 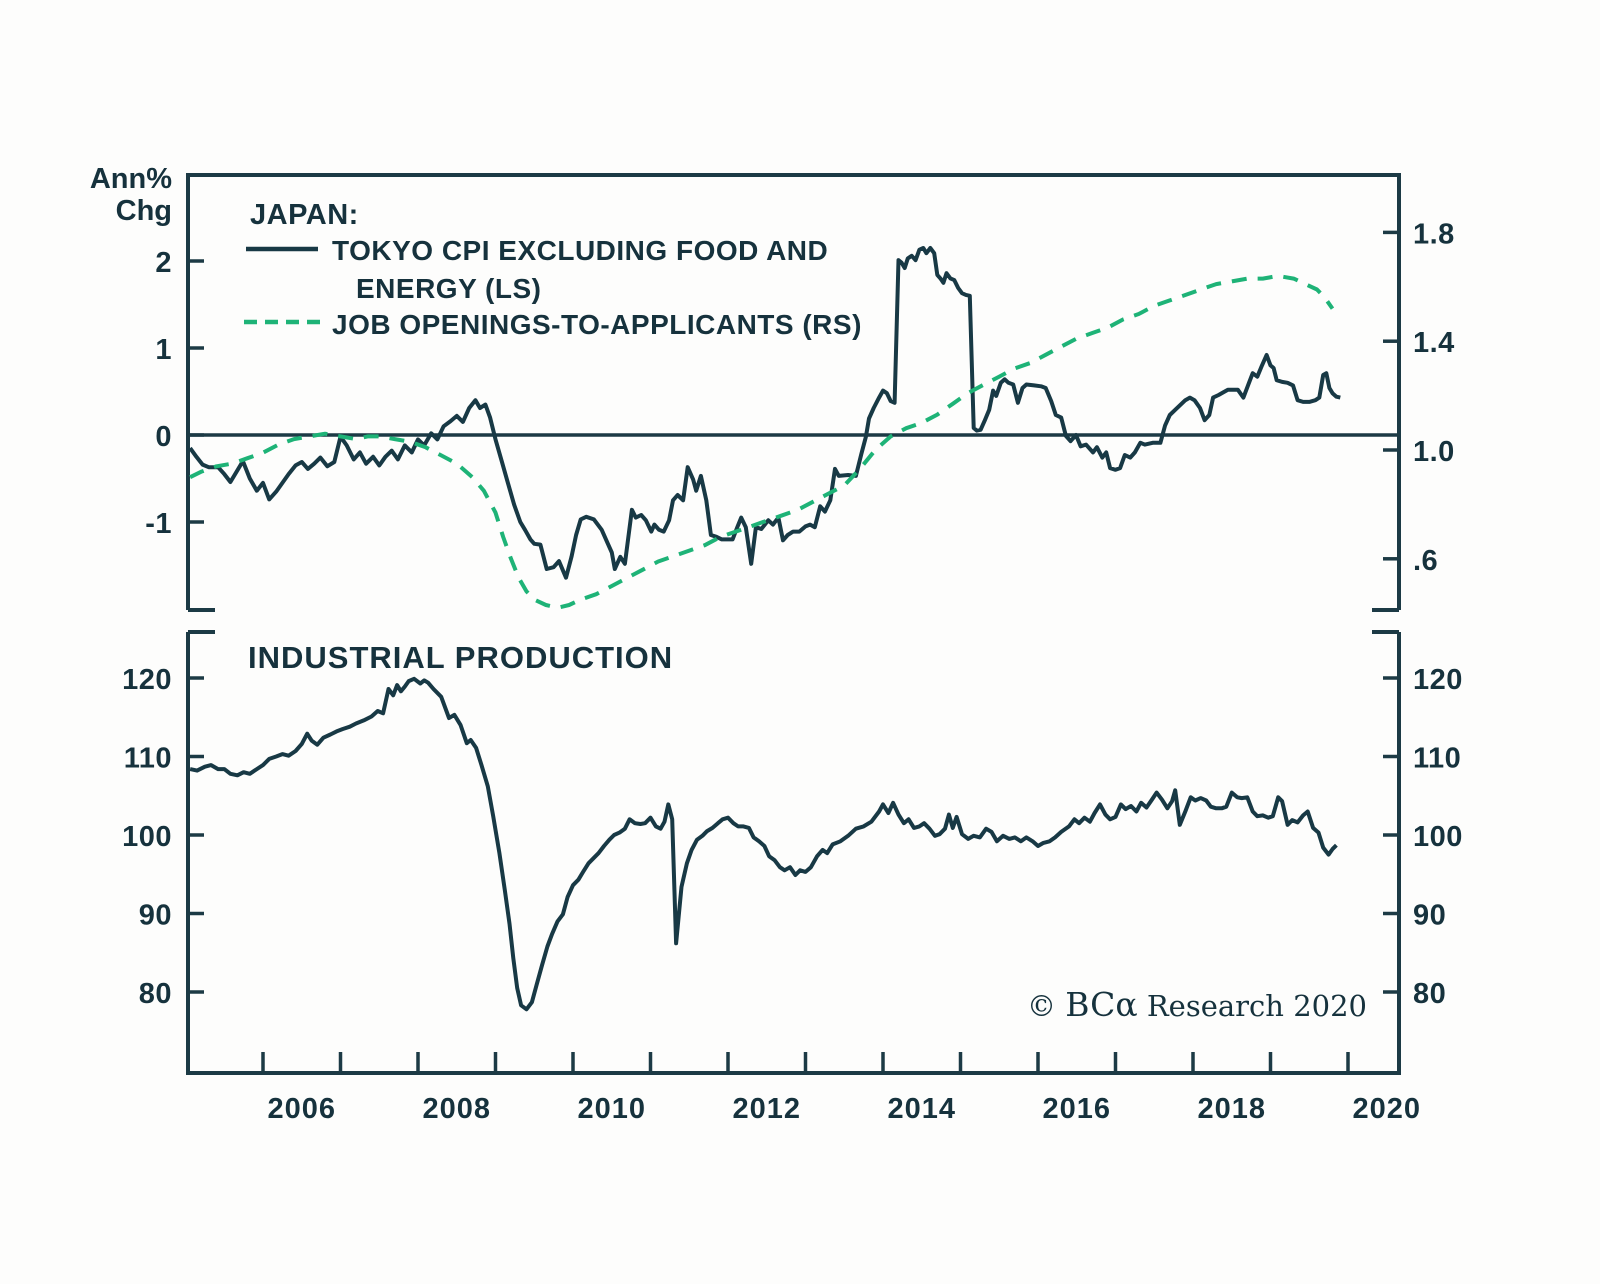 What do you see at coordinates (158, 524) in the screenshot?
I see `tick-label--1: -1` at bounding box center [158, 524].